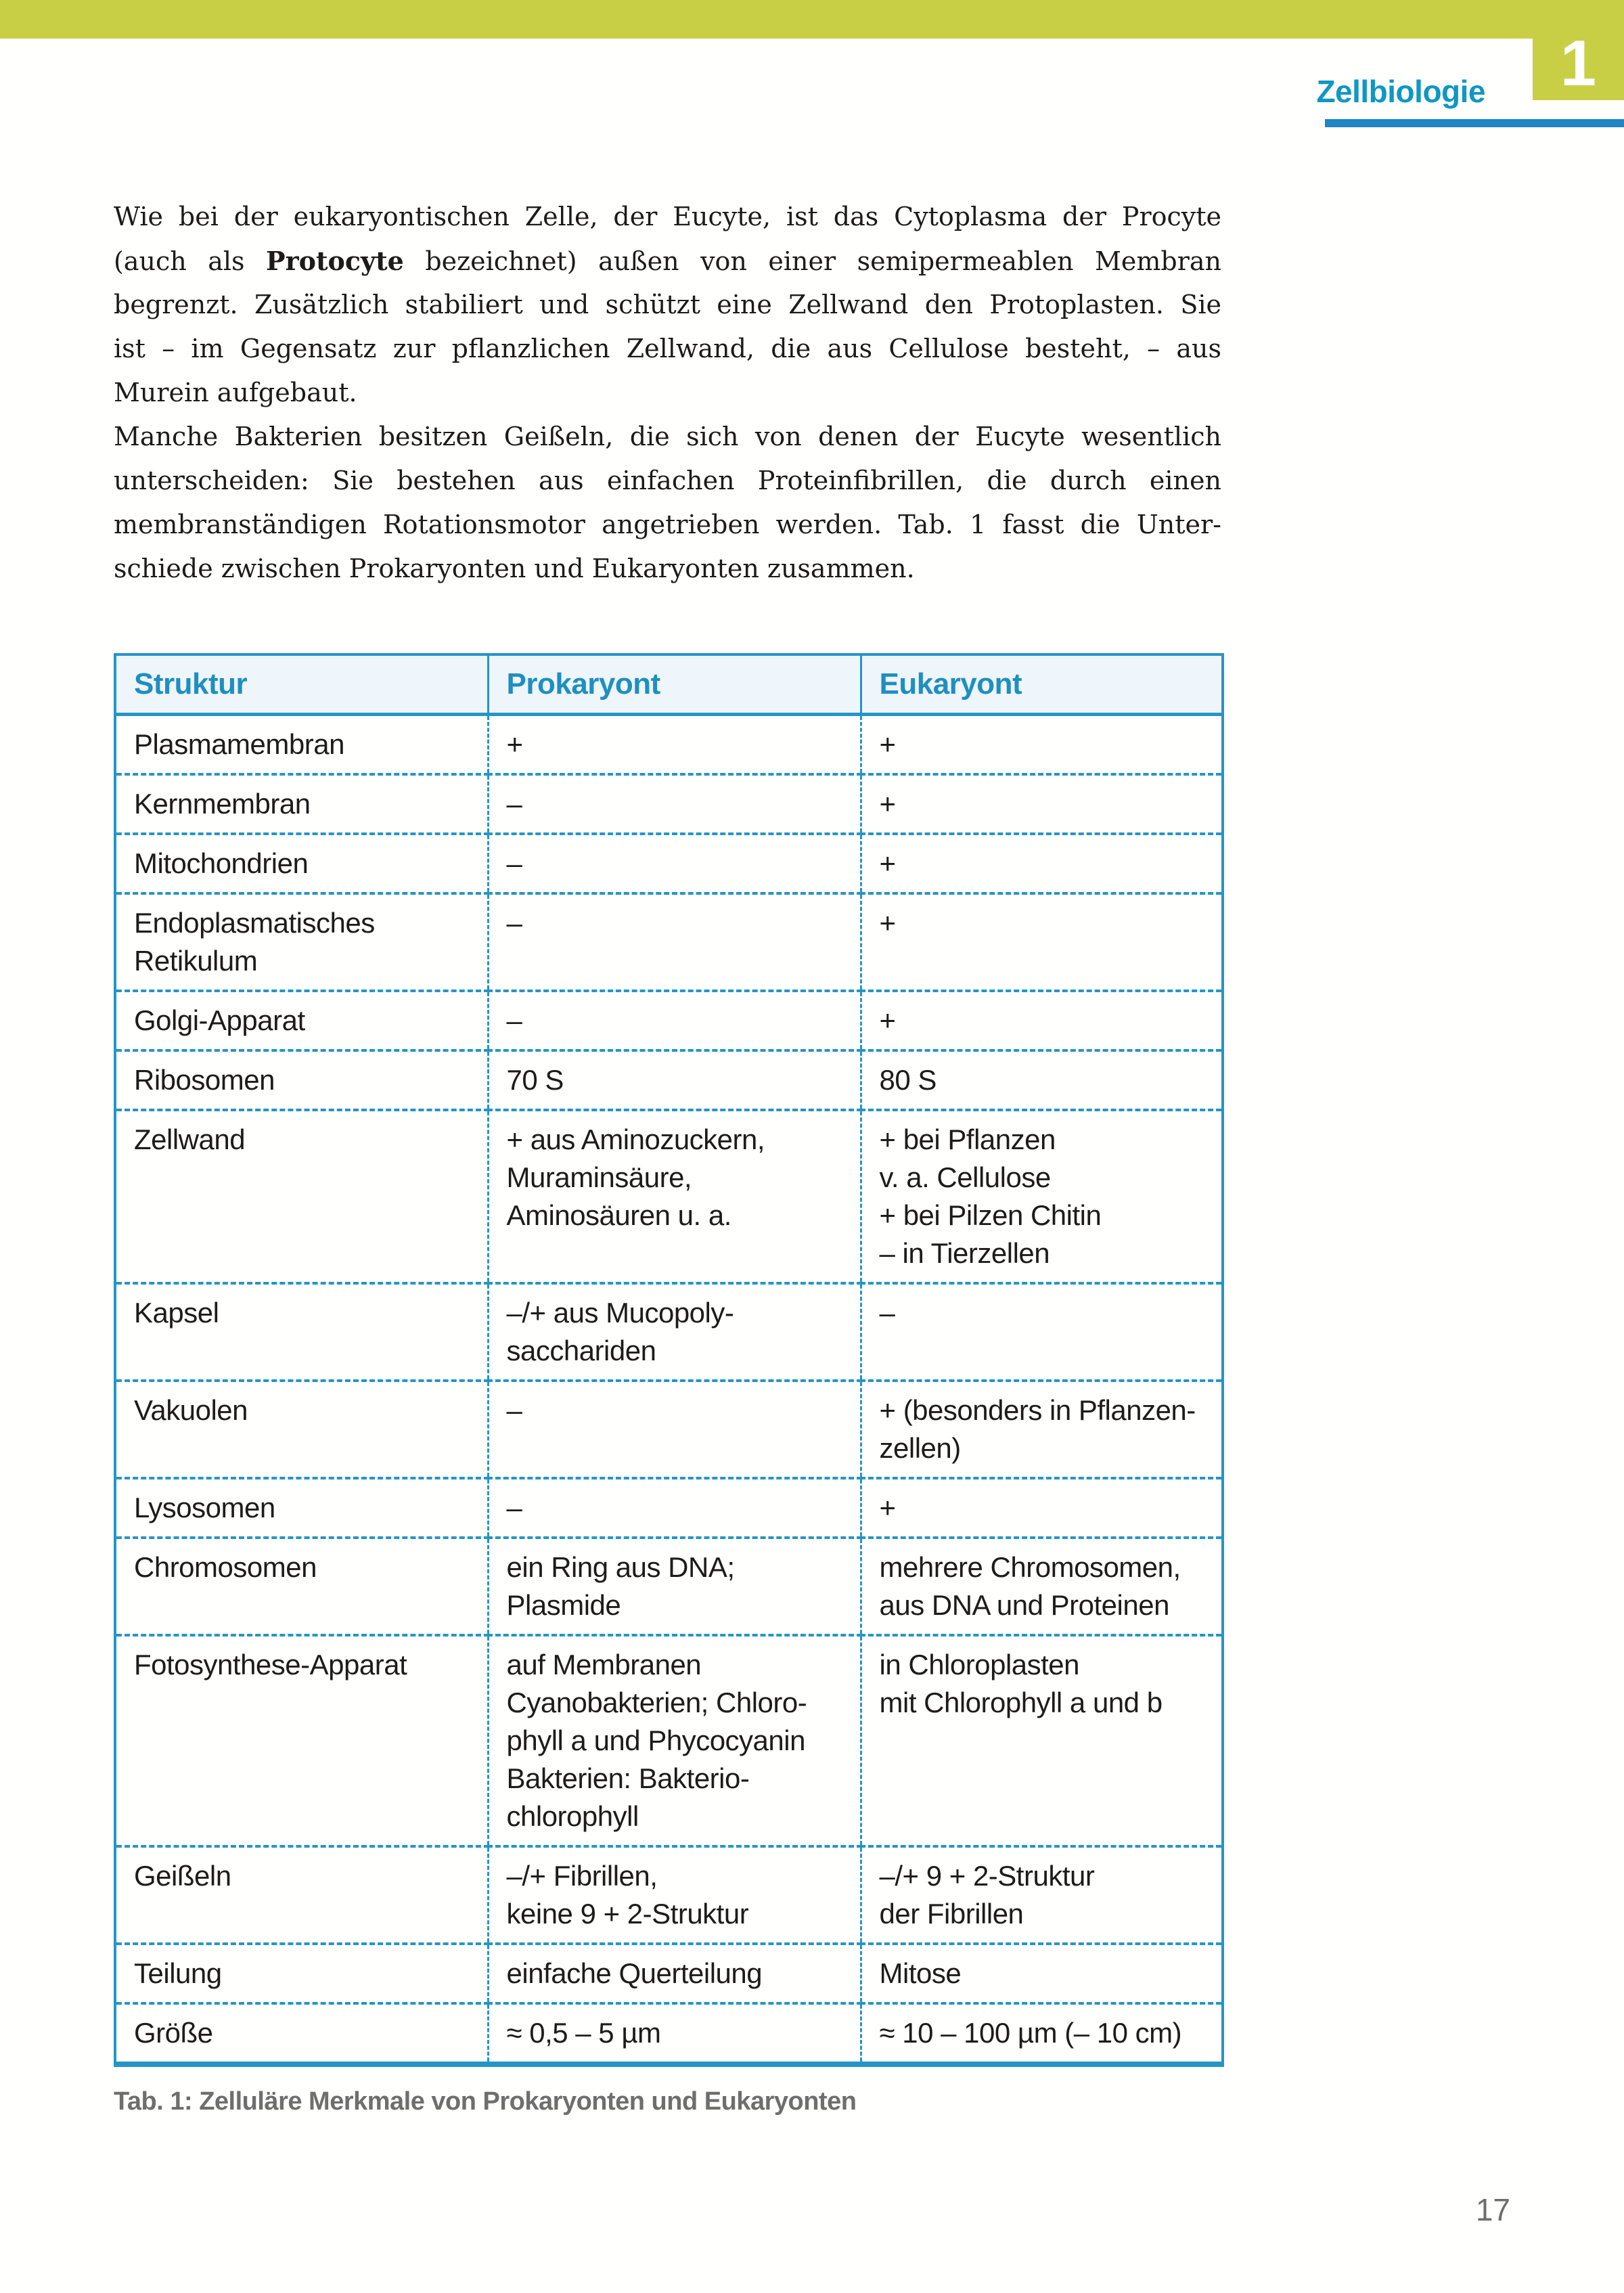  I want to click on cell-line: –/+ 9 + 2-Struktur, so click(987, 1876).